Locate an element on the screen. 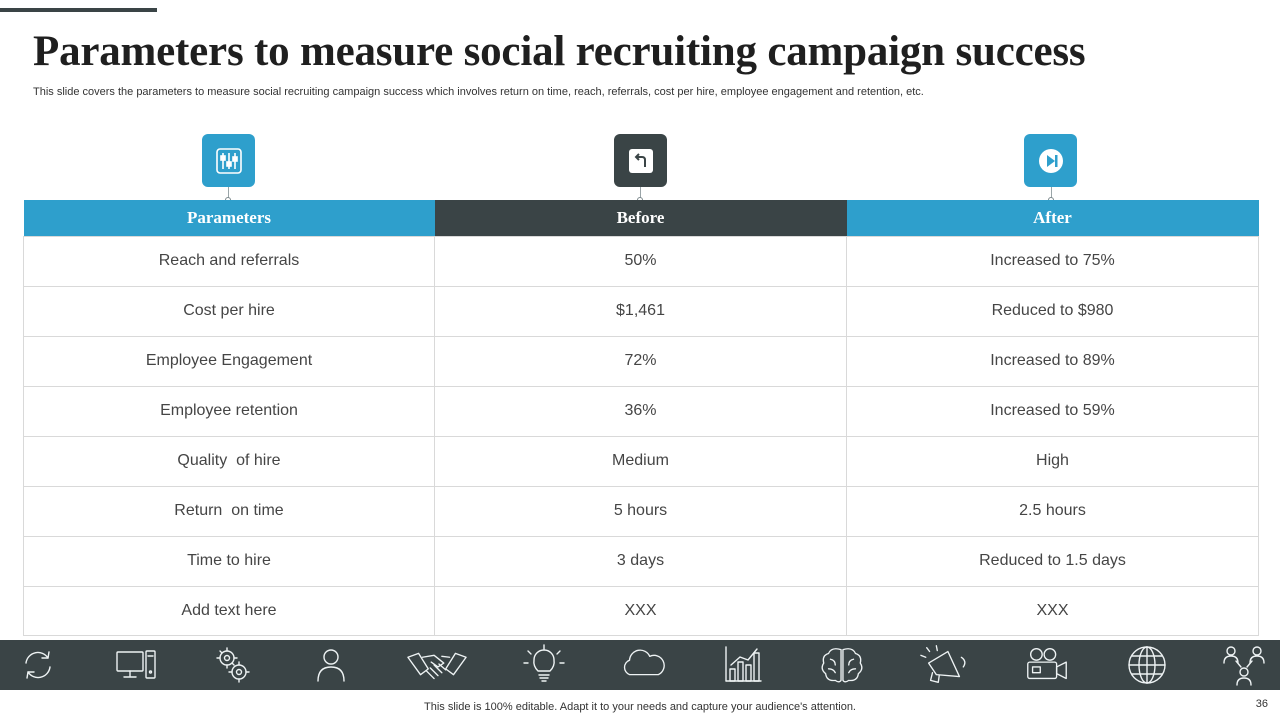  parameter-cell: Add text here is located at coordinates (229, 610).